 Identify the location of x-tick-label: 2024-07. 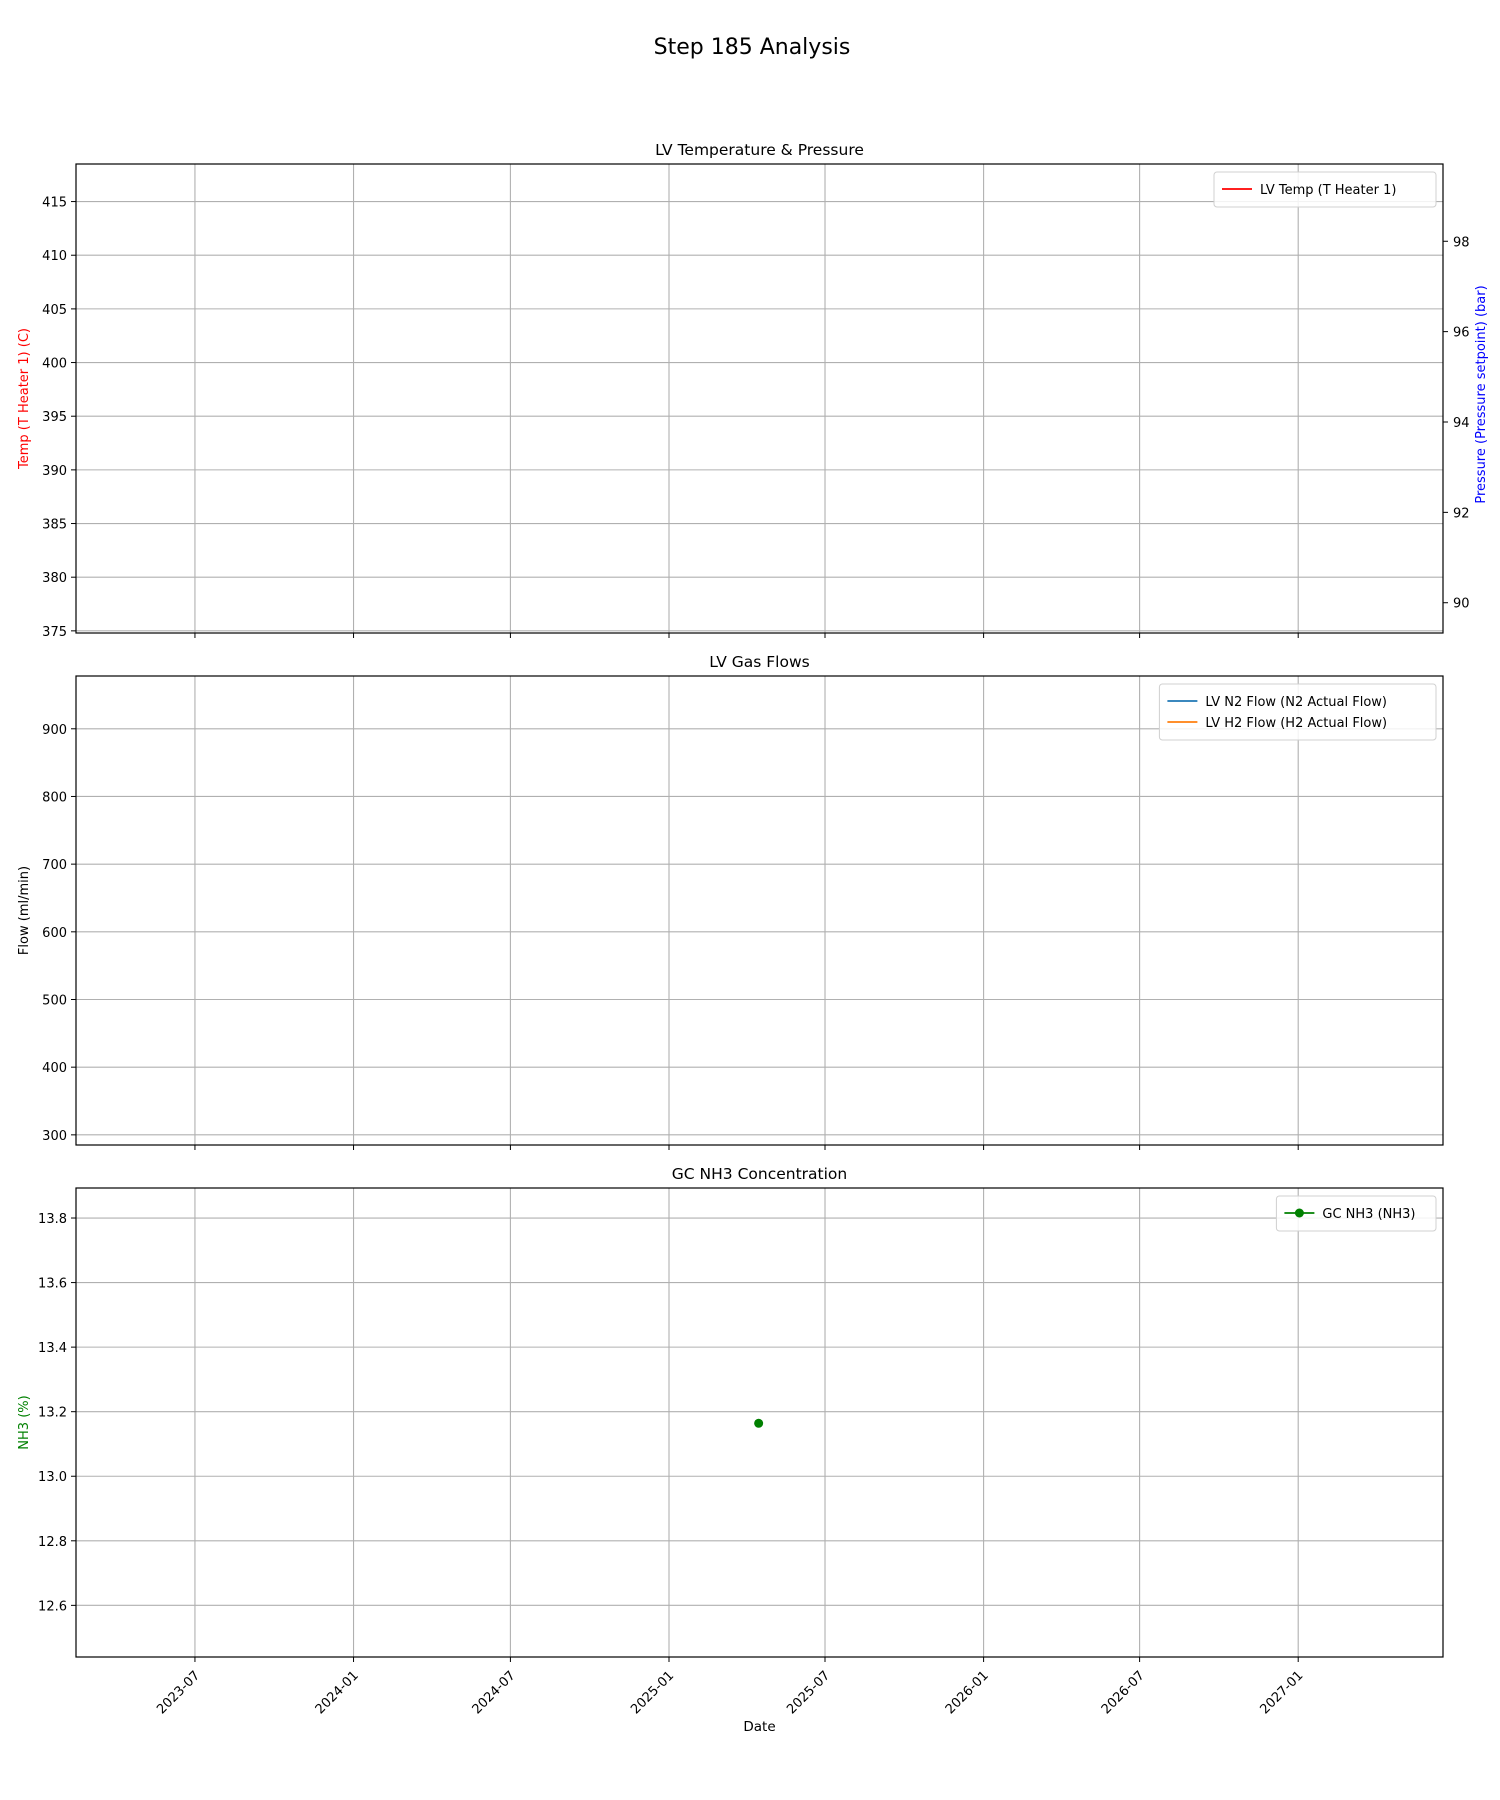
(494, 1692).